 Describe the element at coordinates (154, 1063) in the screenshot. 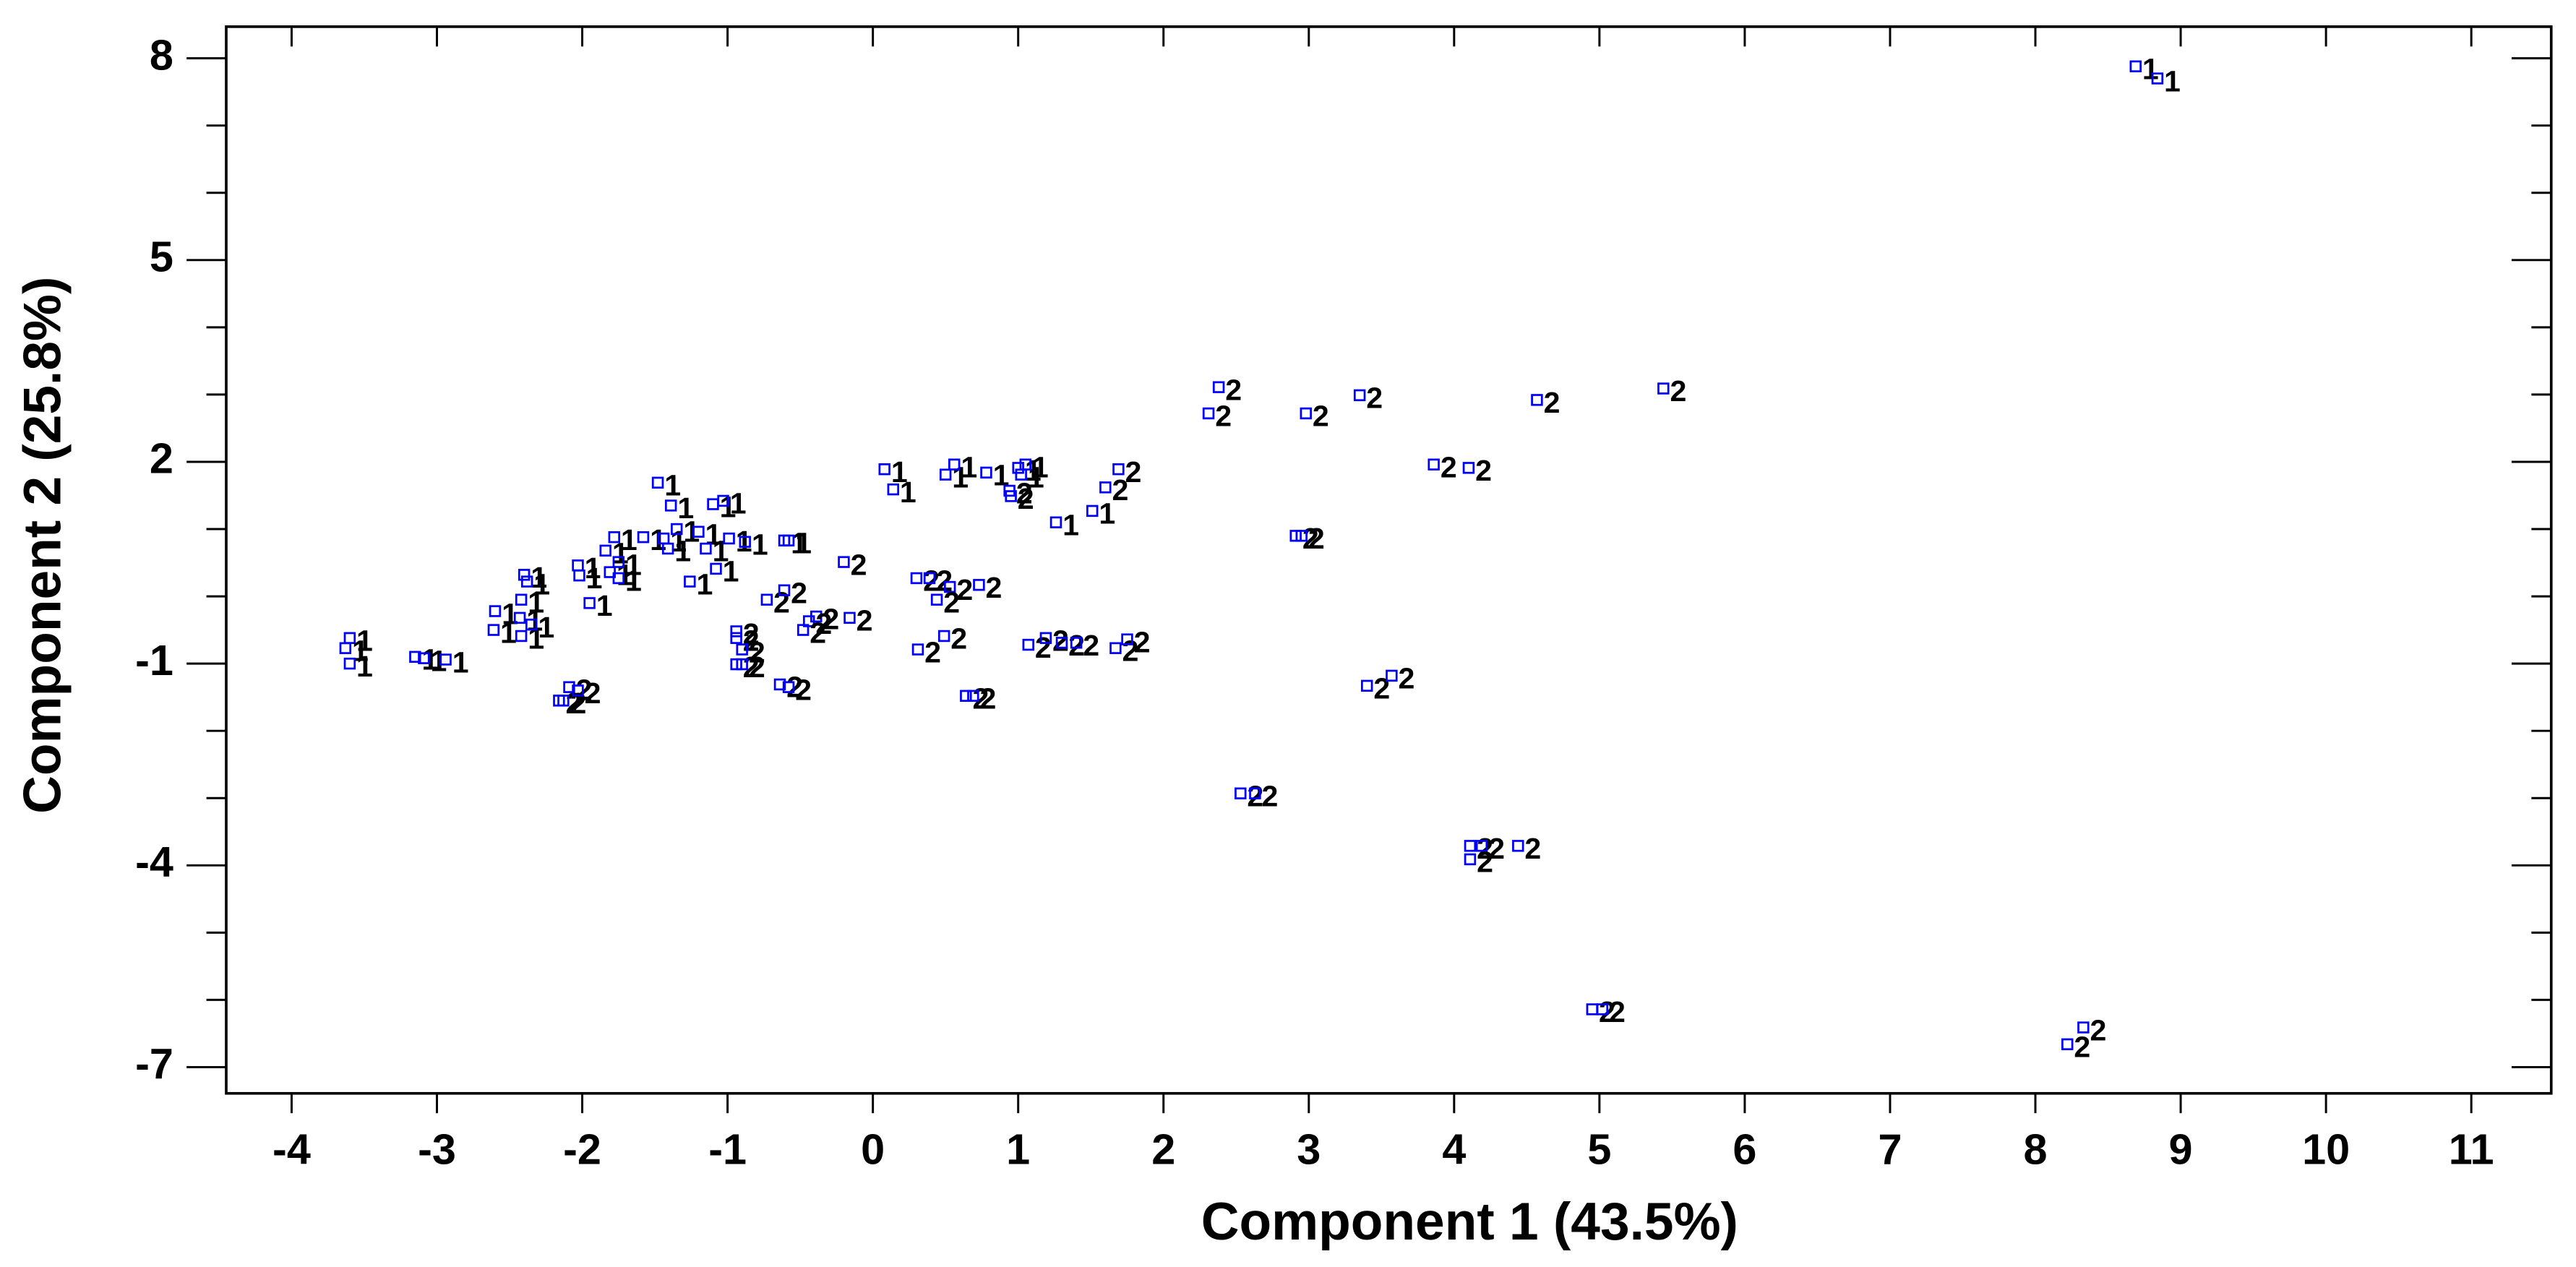

I see `y-tick-label: -7` at that location.